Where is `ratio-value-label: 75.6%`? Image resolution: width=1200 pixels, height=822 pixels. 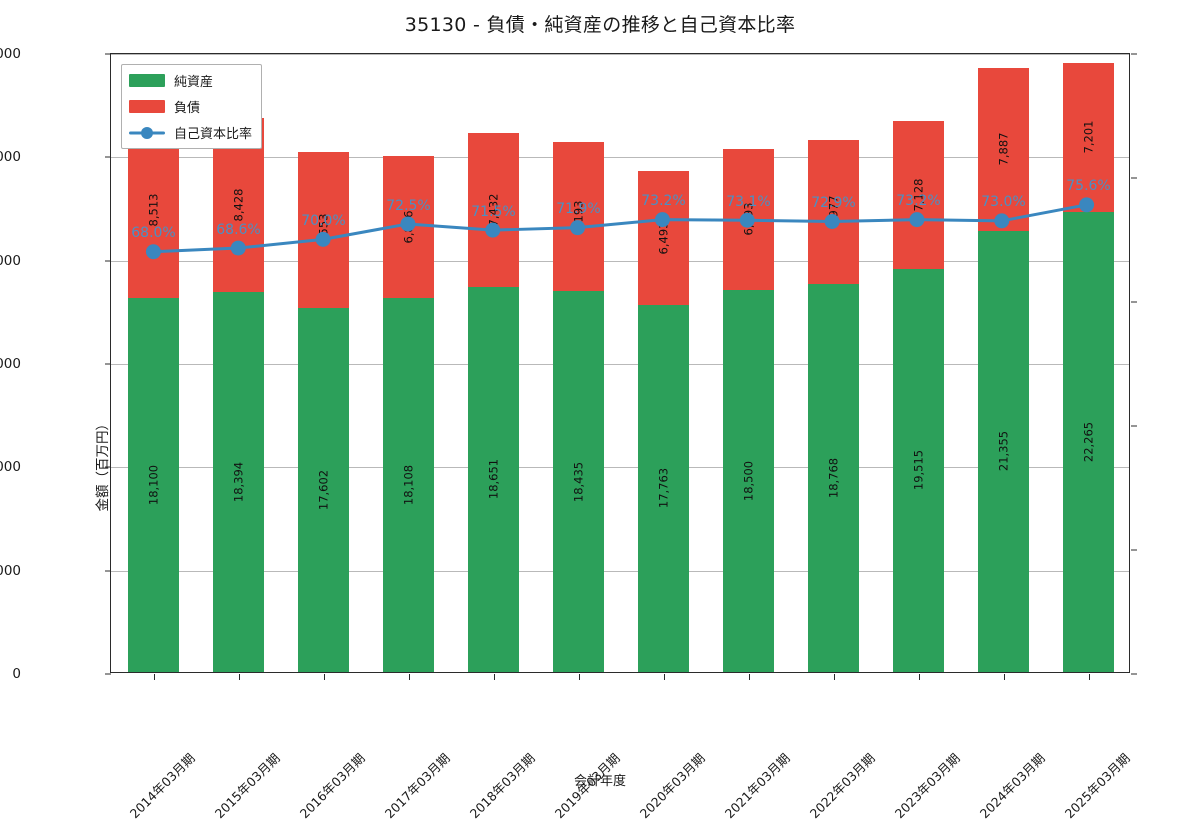 ratio-value-label: 75.6% is located at coordinates (1088, 186).